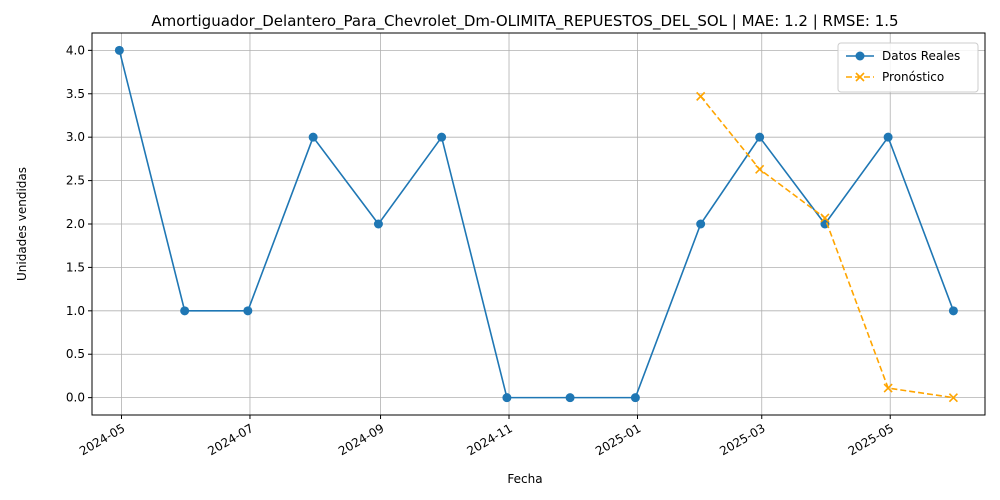 The width and height of the screenshot is (1000, 500). Describe the element at coordinates (75, 398) in the screenshot. I see `y-tick-label: 0.0` at that location.